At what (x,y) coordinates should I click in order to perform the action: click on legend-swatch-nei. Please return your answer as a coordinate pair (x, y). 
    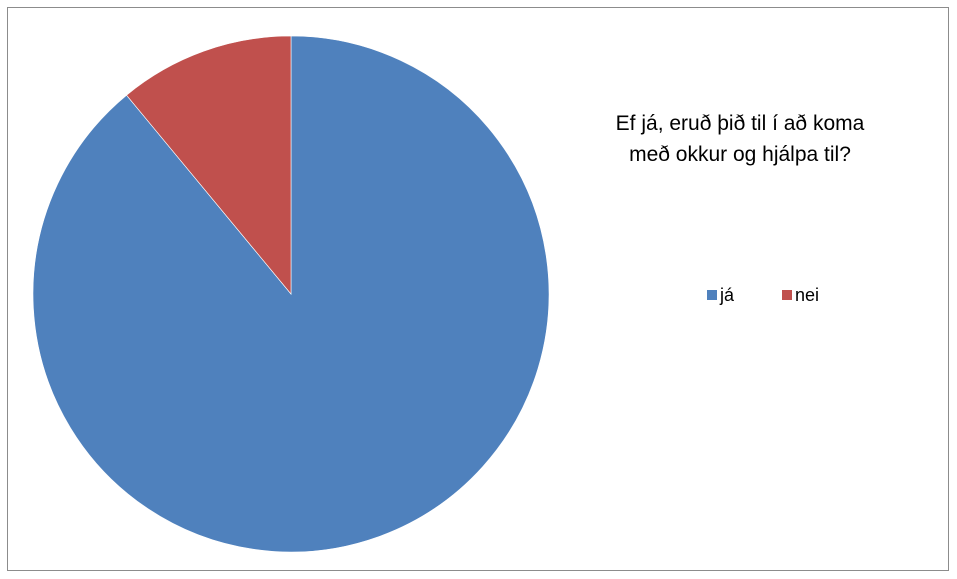
    Looking at the image, I should click on (787, 295).